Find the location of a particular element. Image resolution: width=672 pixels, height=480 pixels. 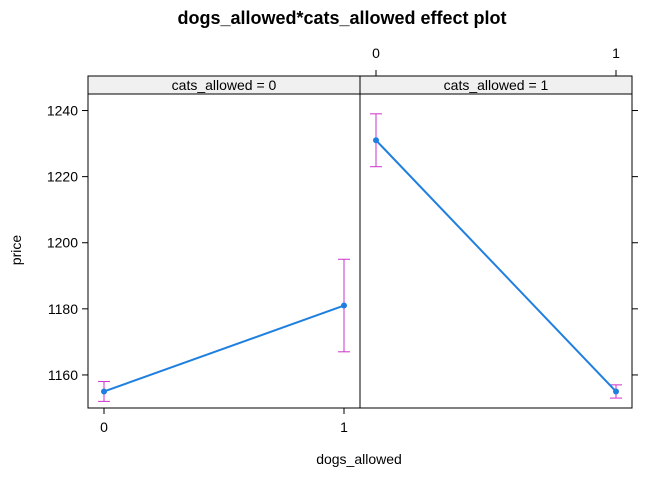

strip-label-0: cats_allowed = 0 is located at coordinates (224, 85).